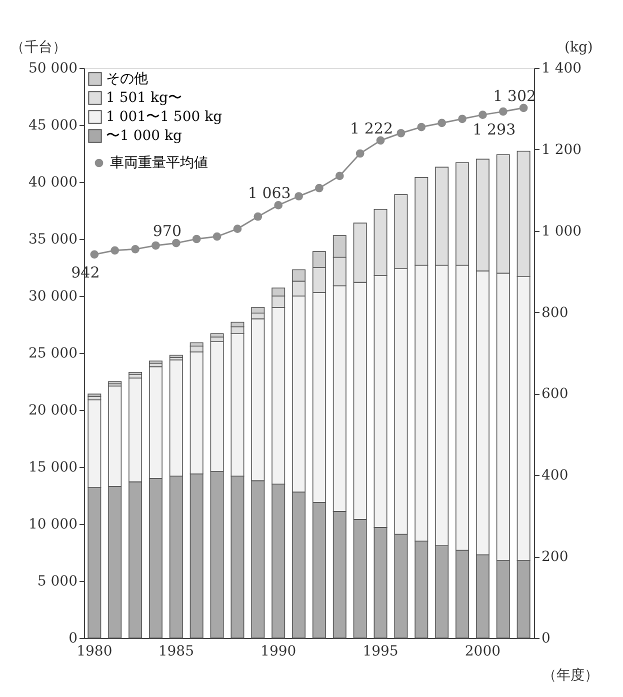 The height and width of the screenshot is (697, 623). I want to click on x-tick-label: 1990, so click(278, 652).